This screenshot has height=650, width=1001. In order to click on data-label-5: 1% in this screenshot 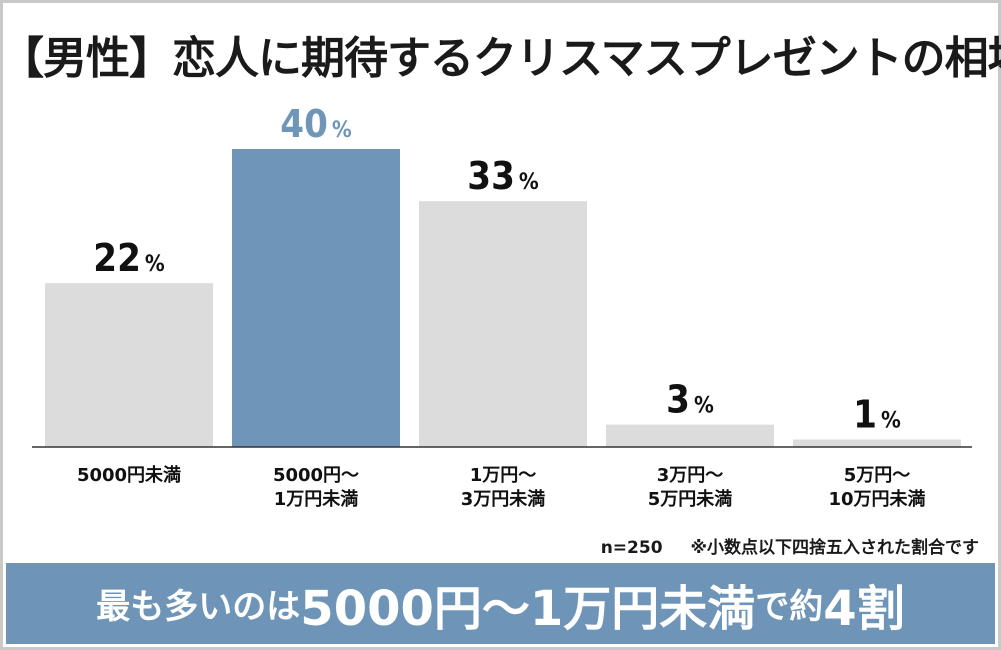, I will do `click(877, 415)`.